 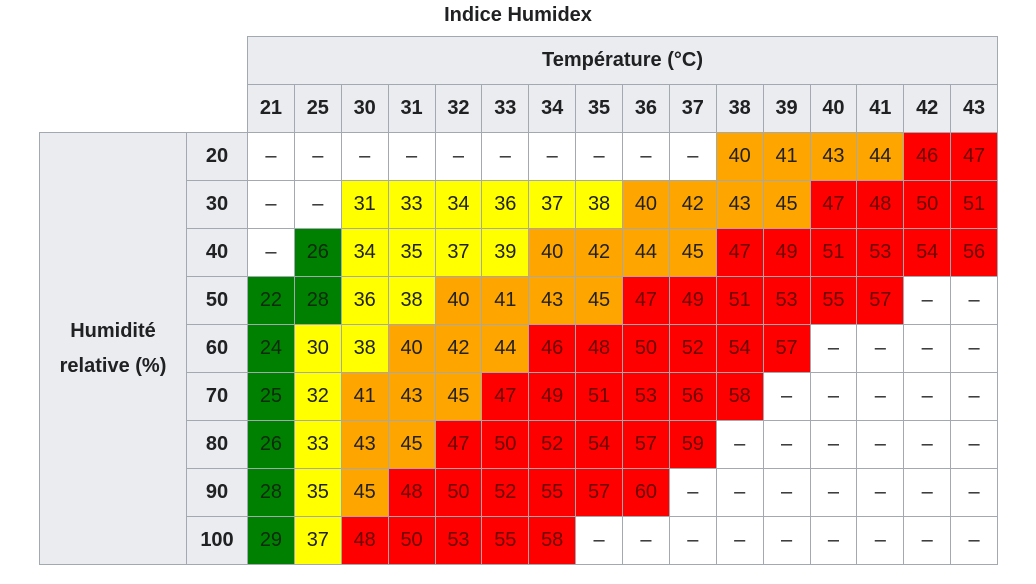 What do you see at coordinates (217, 300) in the screenshot?
I see `row-header: 50` at bounding box center [217, 300].